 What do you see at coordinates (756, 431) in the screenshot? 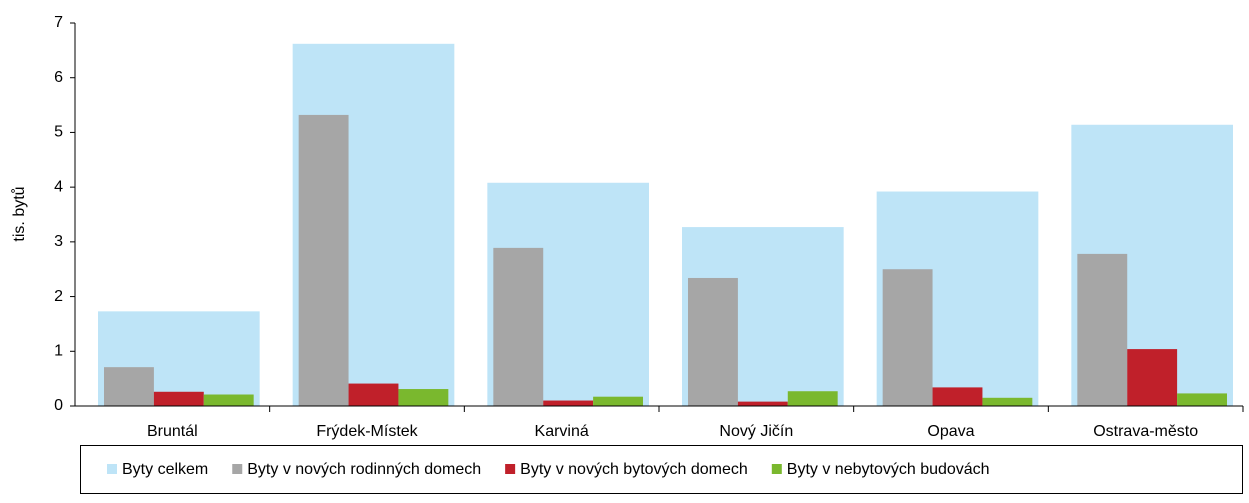
I see `x-tick-label: Nový Jičín` at bounding box center [756, 431].